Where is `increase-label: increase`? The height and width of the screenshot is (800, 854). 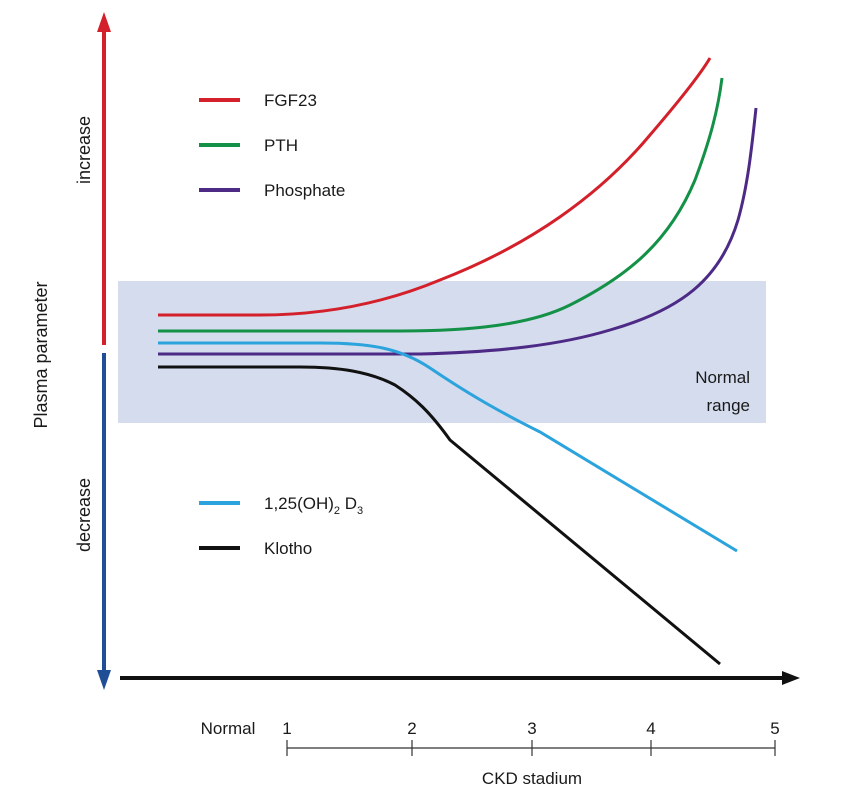 increase-label: increase is located at coordinates (84, 150).